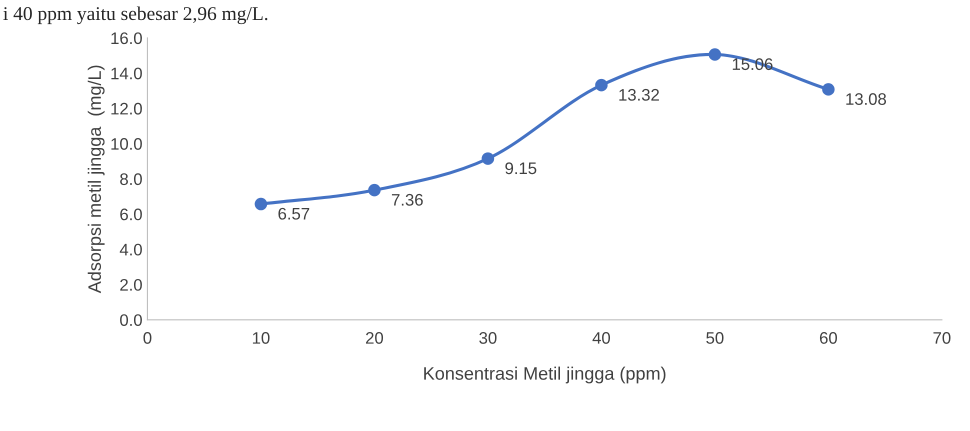 The width and height of the screenshot is (970, 431). What do you see at coordinates (639, 94) in the screenshot?
I see `data-label: 13.32` at bounding box center [639, 94].